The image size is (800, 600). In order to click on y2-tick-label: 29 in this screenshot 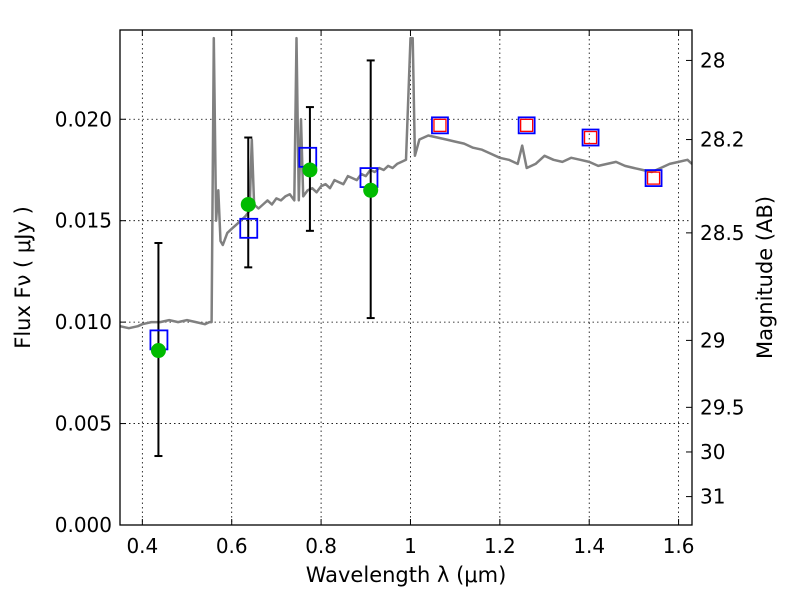, I will do `click(712, 340)`.